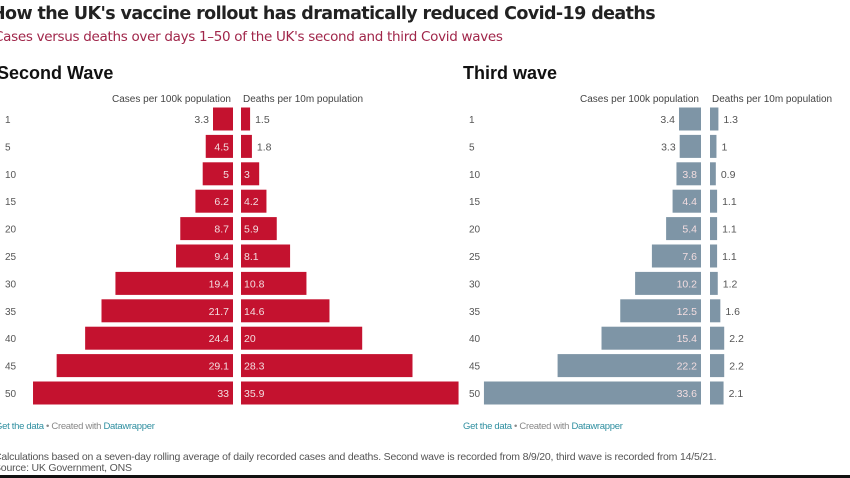  Describe the element at coordinates (689, 230) in the screenshot. I see `cases-value-label: 5.4` at that location.